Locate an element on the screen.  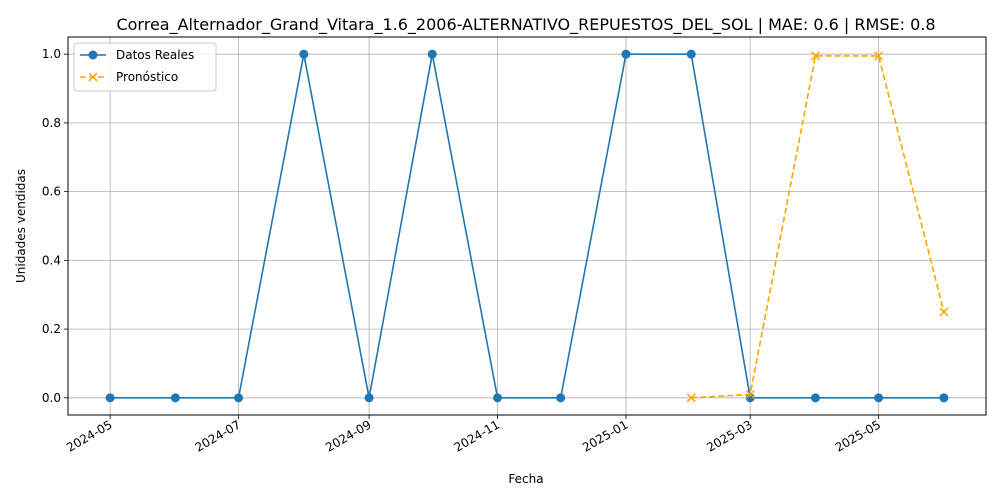
x-tick-label: 2024-11 is located at coordinates (477, 435).